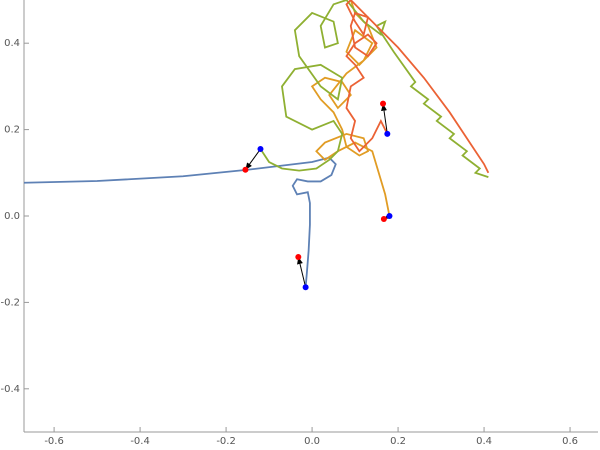  What do you see at coordinates (140, 441) in the screenshot?
I see `x-tick-label: -0.4` at bounding box center [140, 441].